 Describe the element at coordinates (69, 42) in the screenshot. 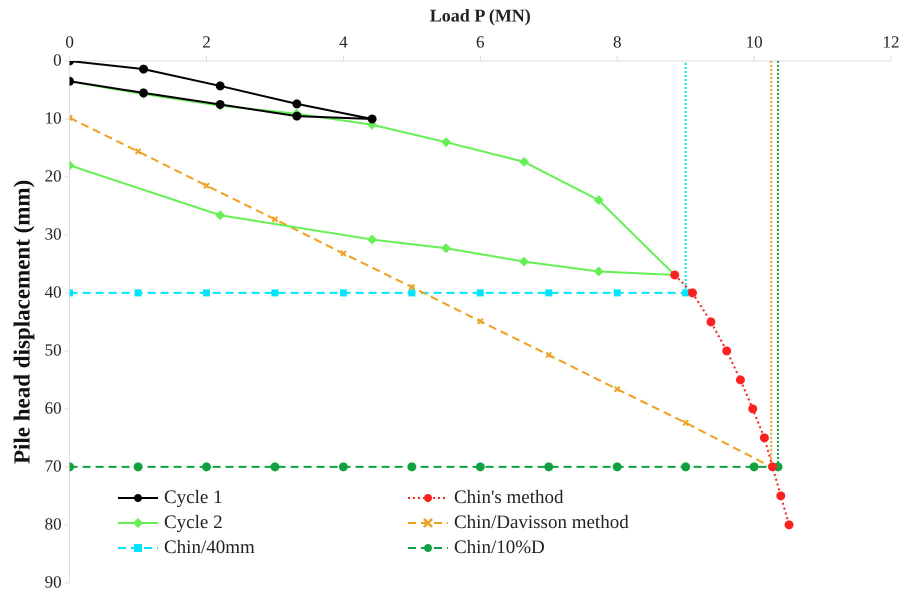

I see `x-tick-label: 0` at that location.